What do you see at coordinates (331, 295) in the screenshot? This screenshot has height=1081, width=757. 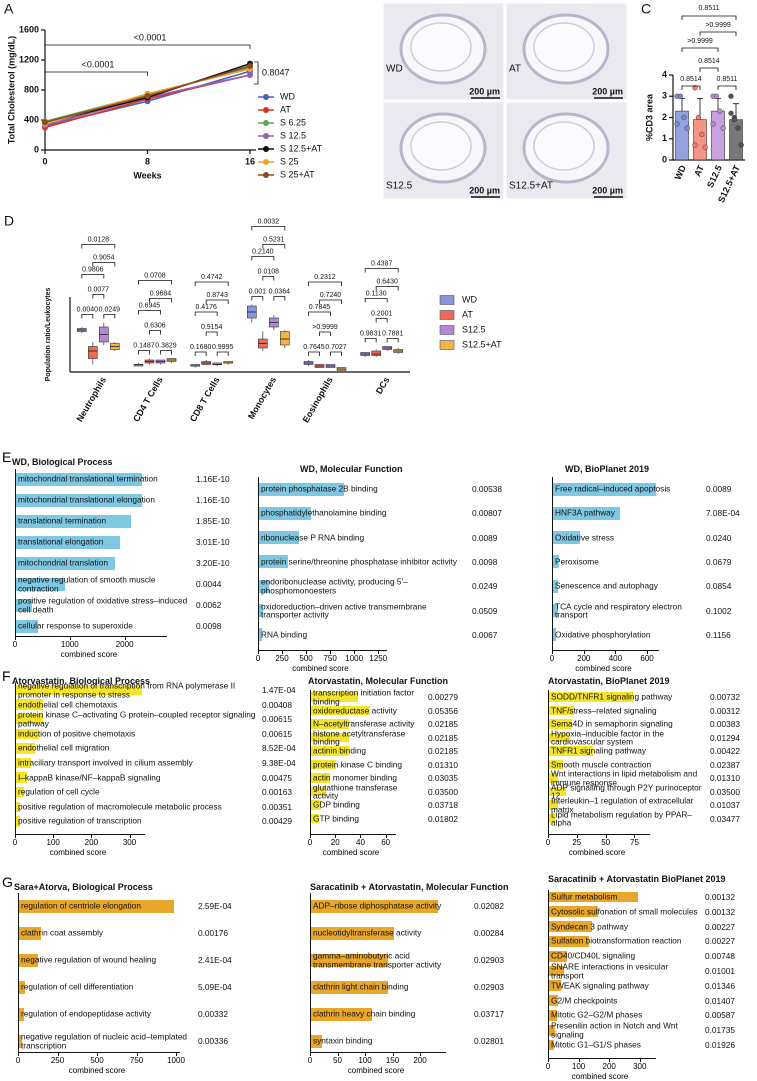 I see `annotation: 0.7240` at bounding box center [331, 295].